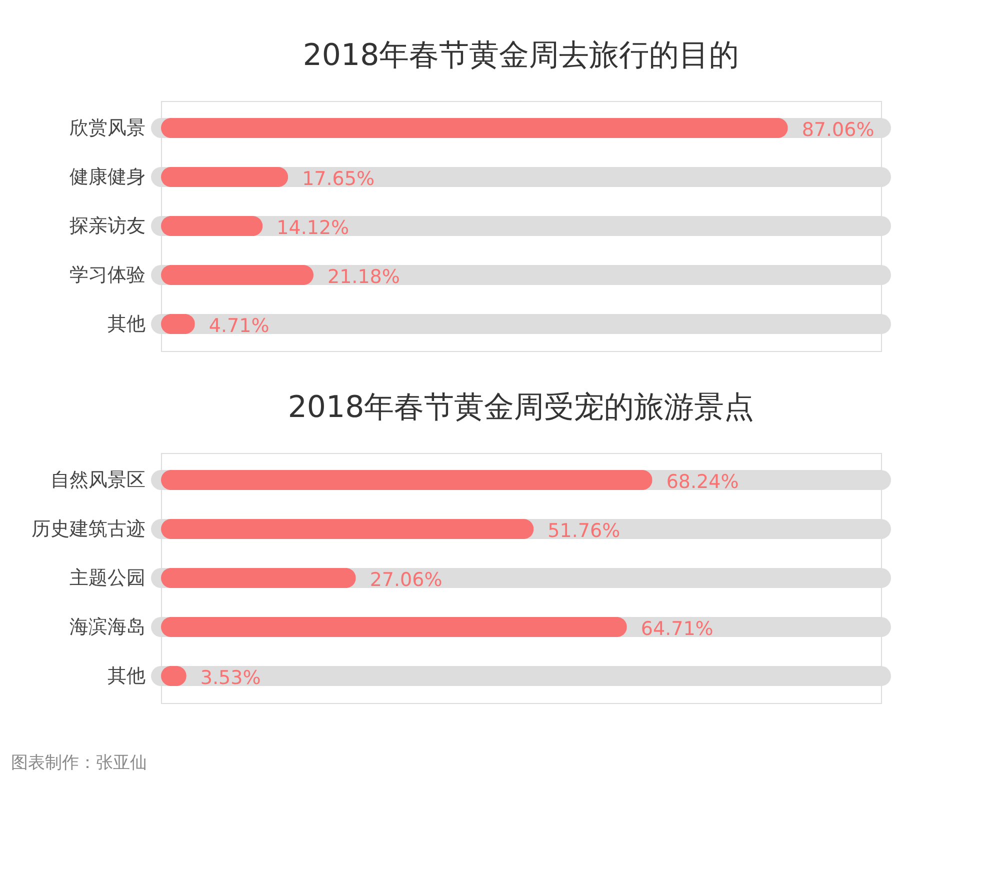 This screenshot has height=877, width=1000. I want to click on data-label: 4.71%, so click(239, 326).